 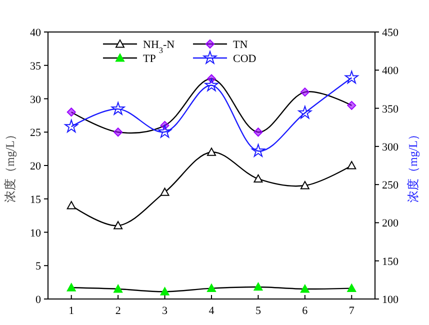 What do you see at coordinates (118, 311) in the screenshot?
I see `x-tick-label: 2` at bounding box center [118, 311].